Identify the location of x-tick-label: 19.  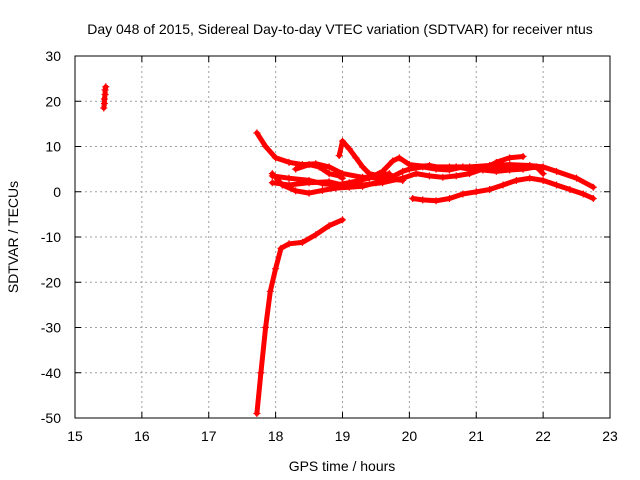
(343, 436).